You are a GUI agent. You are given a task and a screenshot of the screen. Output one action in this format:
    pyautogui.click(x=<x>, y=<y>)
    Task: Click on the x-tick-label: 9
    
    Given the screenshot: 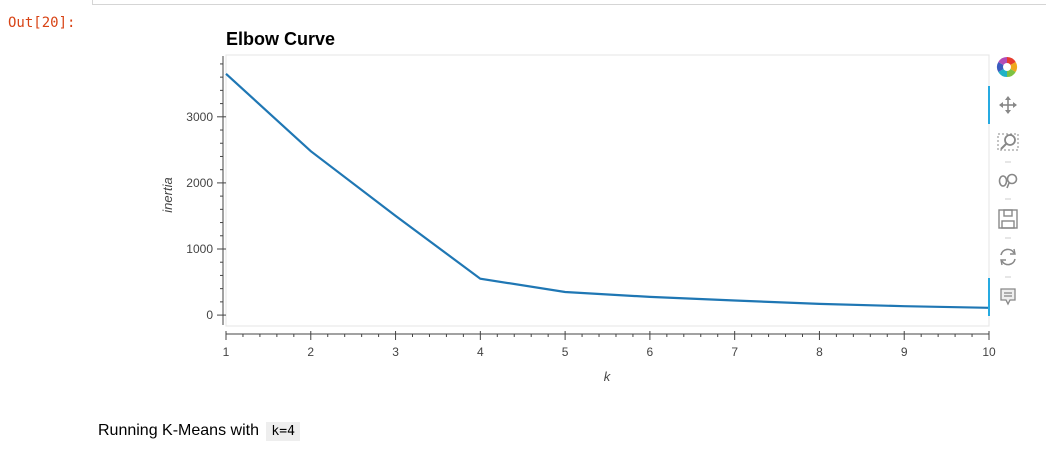 What is the action you would take?
    pyautogui.click(x=904, y=352)
    